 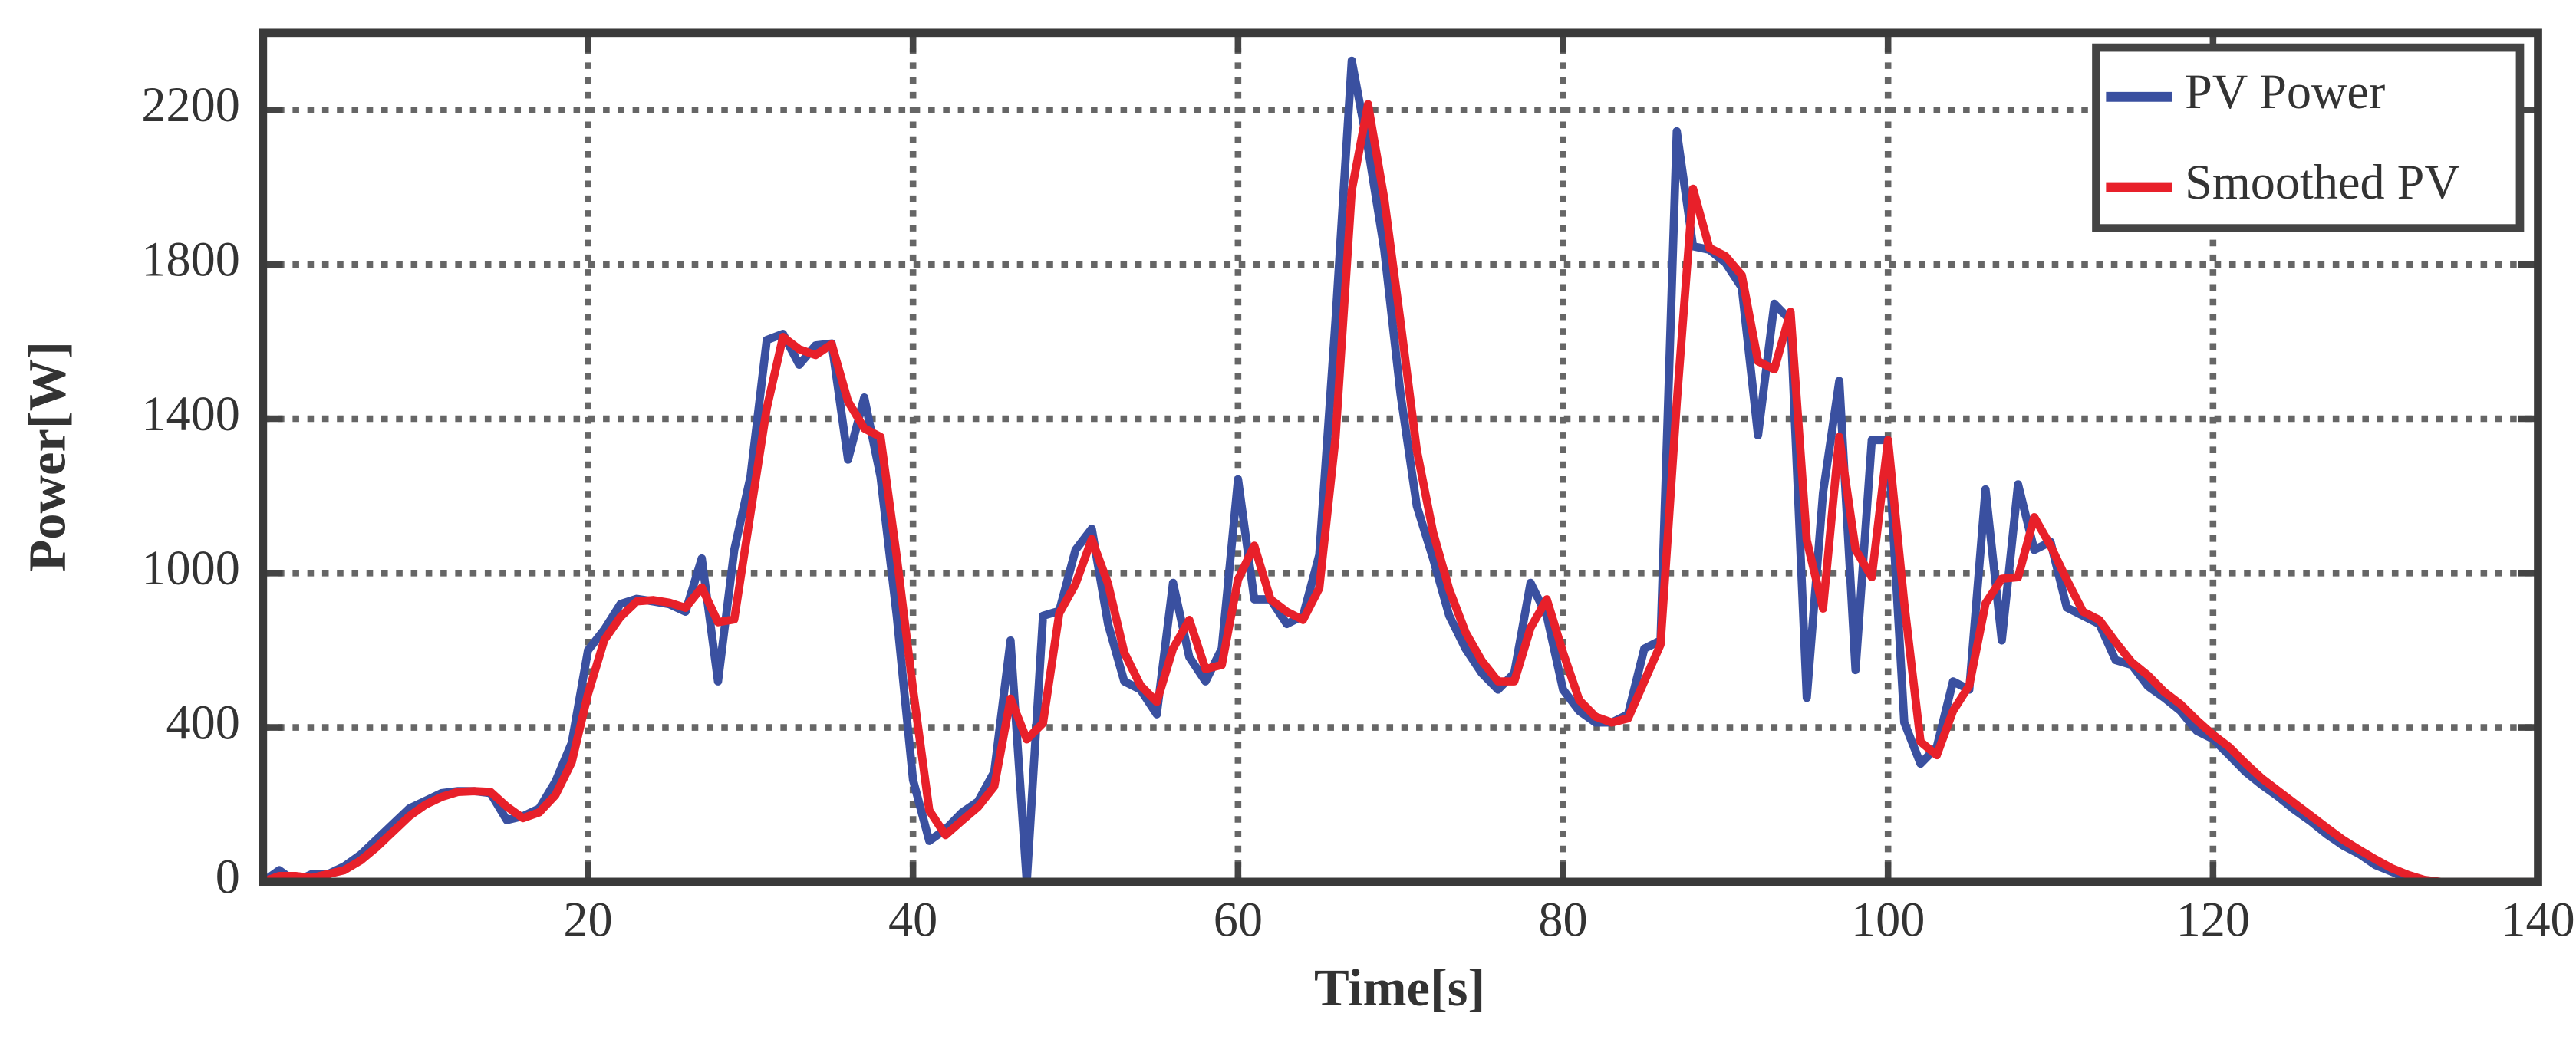 I want to click on legend-box, so click(x=2308, y=137).